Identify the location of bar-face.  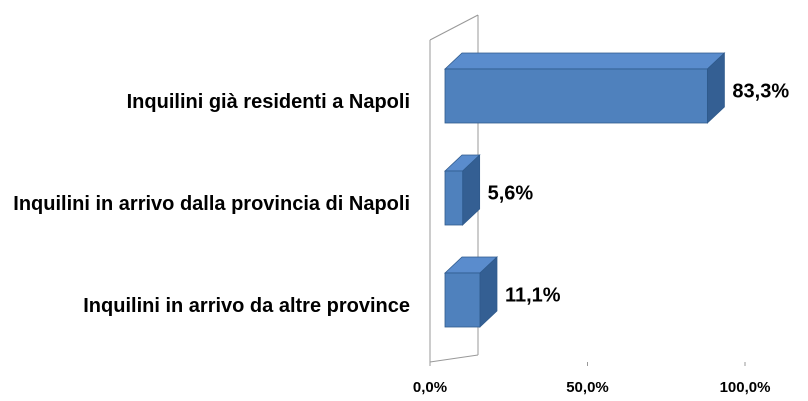
(584, 61).